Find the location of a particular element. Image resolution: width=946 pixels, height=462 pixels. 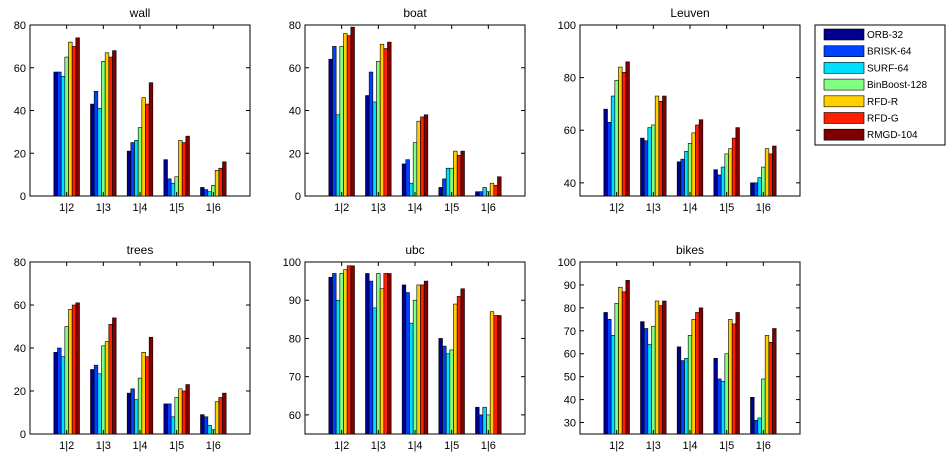

bar-surf-64-1|2 is located at coordinates (613, 385).